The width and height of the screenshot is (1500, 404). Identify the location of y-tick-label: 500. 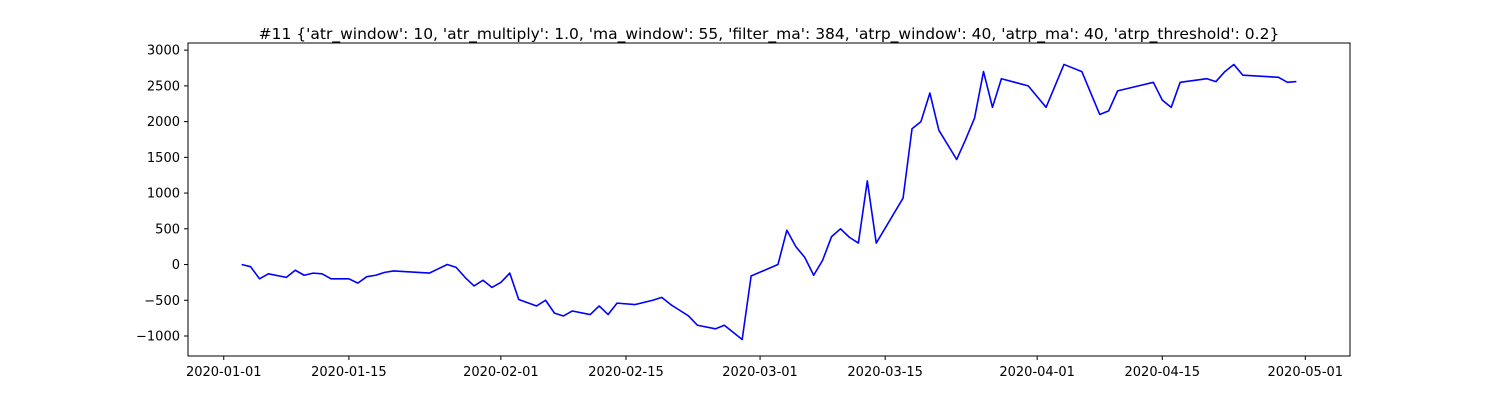
(167, 229).